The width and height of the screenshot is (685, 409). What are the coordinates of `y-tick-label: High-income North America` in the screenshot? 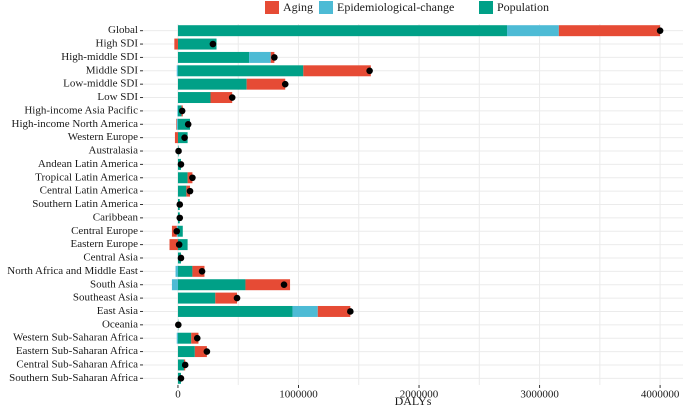 It's located at (75, 124).